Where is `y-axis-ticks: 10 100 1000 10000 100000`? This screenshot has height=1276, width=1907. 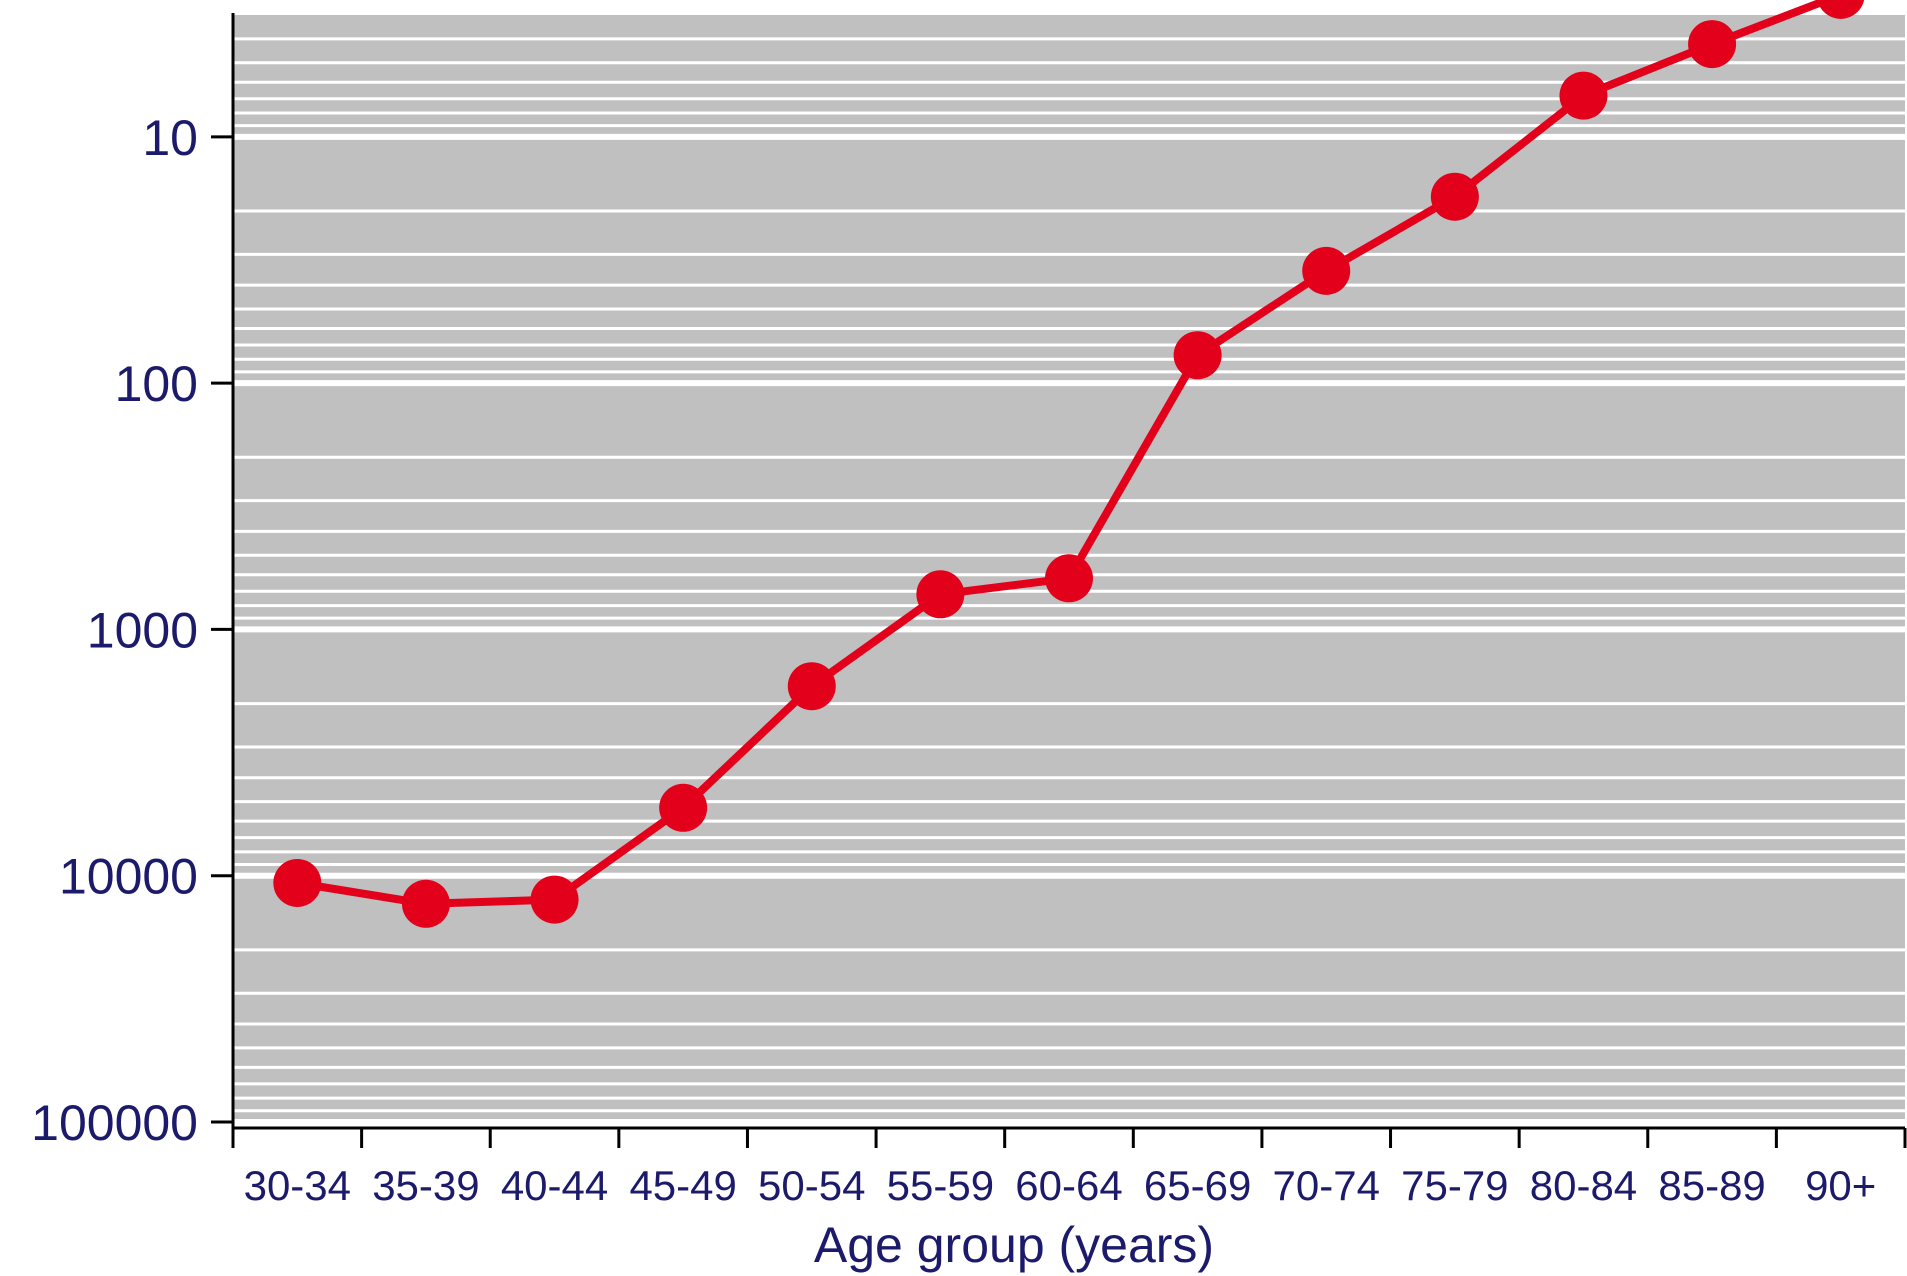
y-axis-ticks: 10 100 1000 10000 100000 is located at coordinates (132, 630).